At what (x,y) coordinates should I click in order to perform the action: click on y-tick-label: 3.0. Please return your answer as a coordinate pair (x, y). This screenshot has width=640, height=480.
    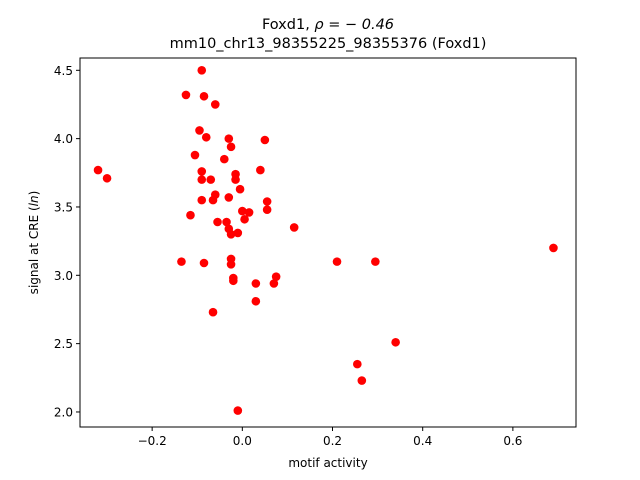
    Looking at the image, I should click on (63, 276).